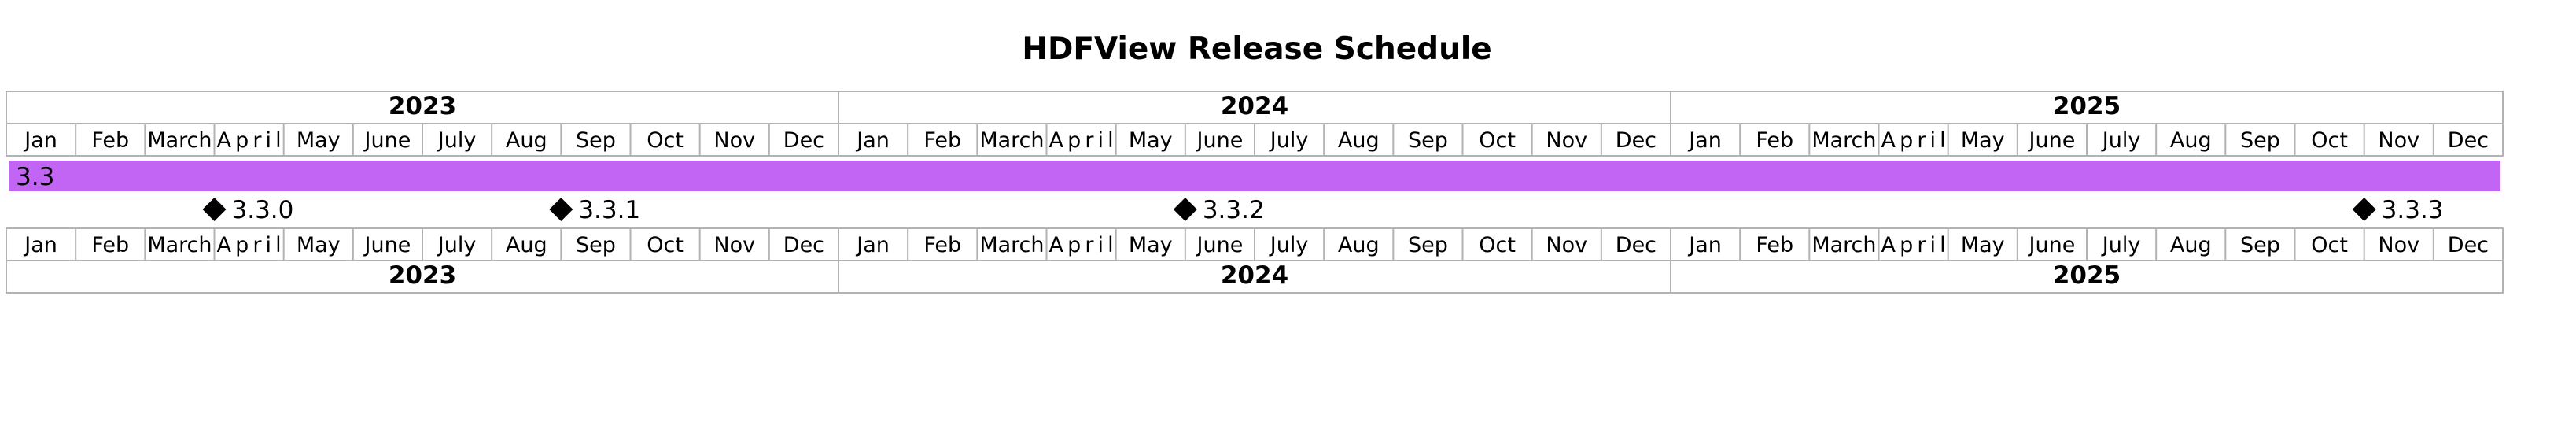 The image size is (2576, 429). What do you see at coordinates (1323, 210) in the screenshot?
I see `milestone-row: 3.3.0 3.3.1 3.3.2 3.3.3` at bounding box center [1323, 210].